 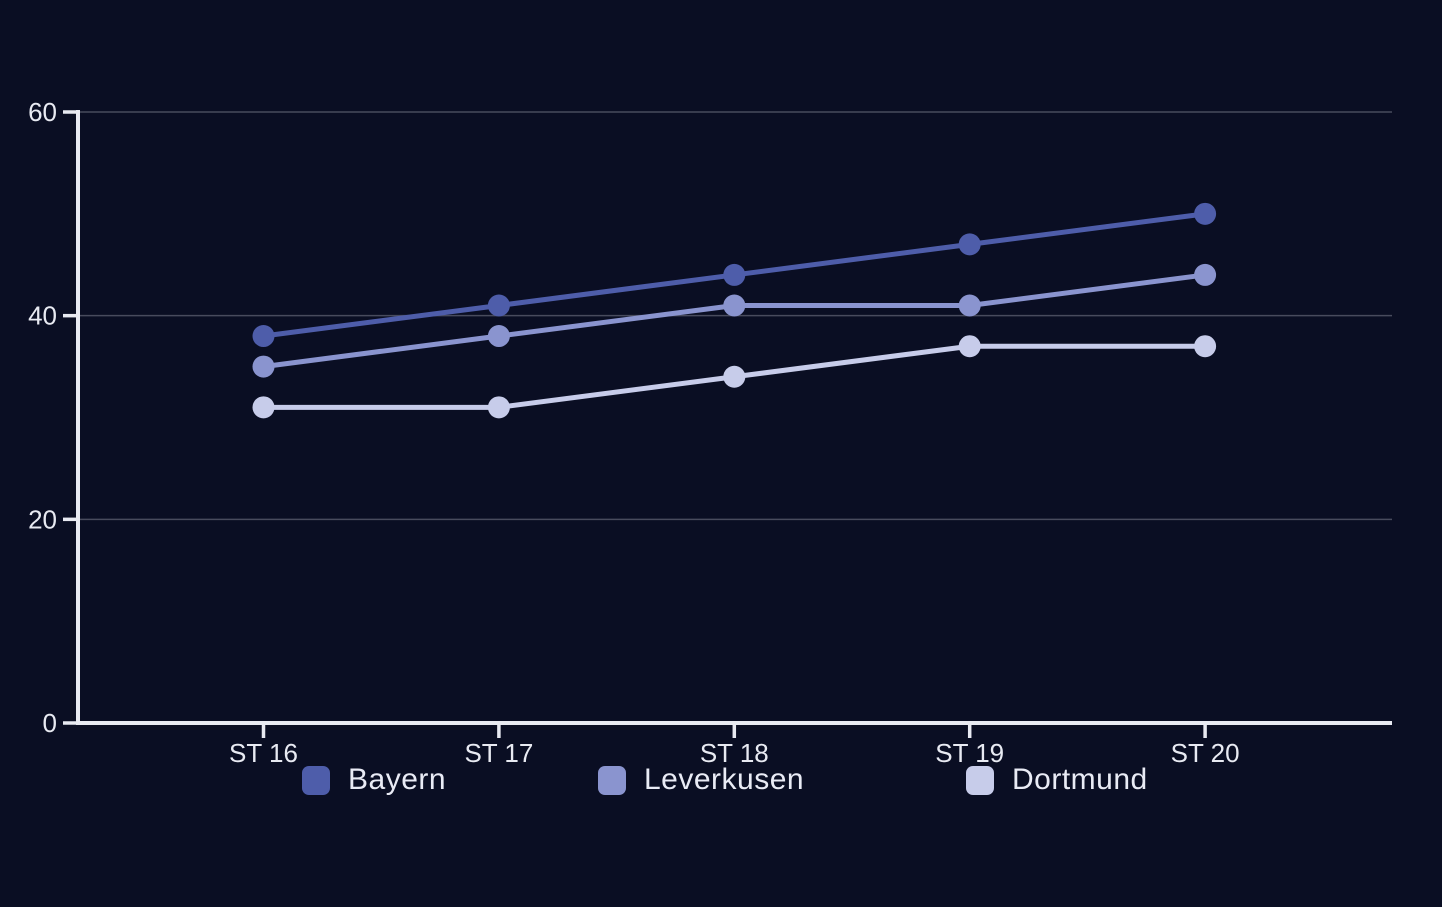 What do you see at coordinates (42, 112) in the screenshot?
I see `y-tick-label: 60` at bounding box center [42, 112].